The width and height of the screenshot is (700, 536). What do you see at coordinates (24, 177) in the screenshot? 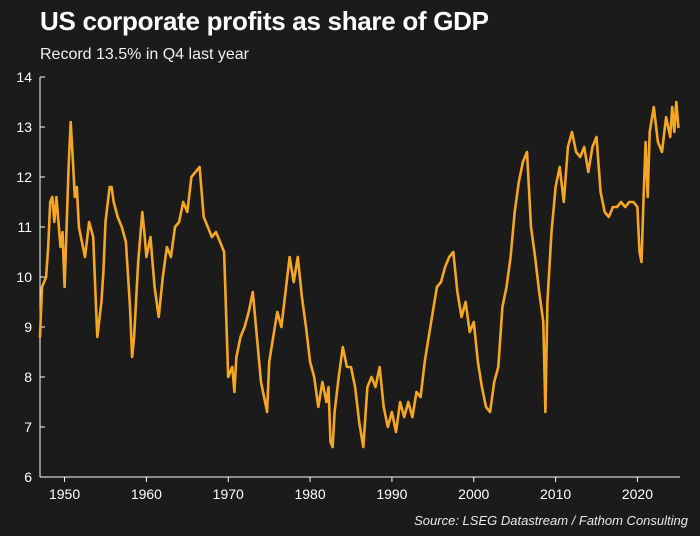
I see `y-tick-label: 12` at bounding box center [24, 177].